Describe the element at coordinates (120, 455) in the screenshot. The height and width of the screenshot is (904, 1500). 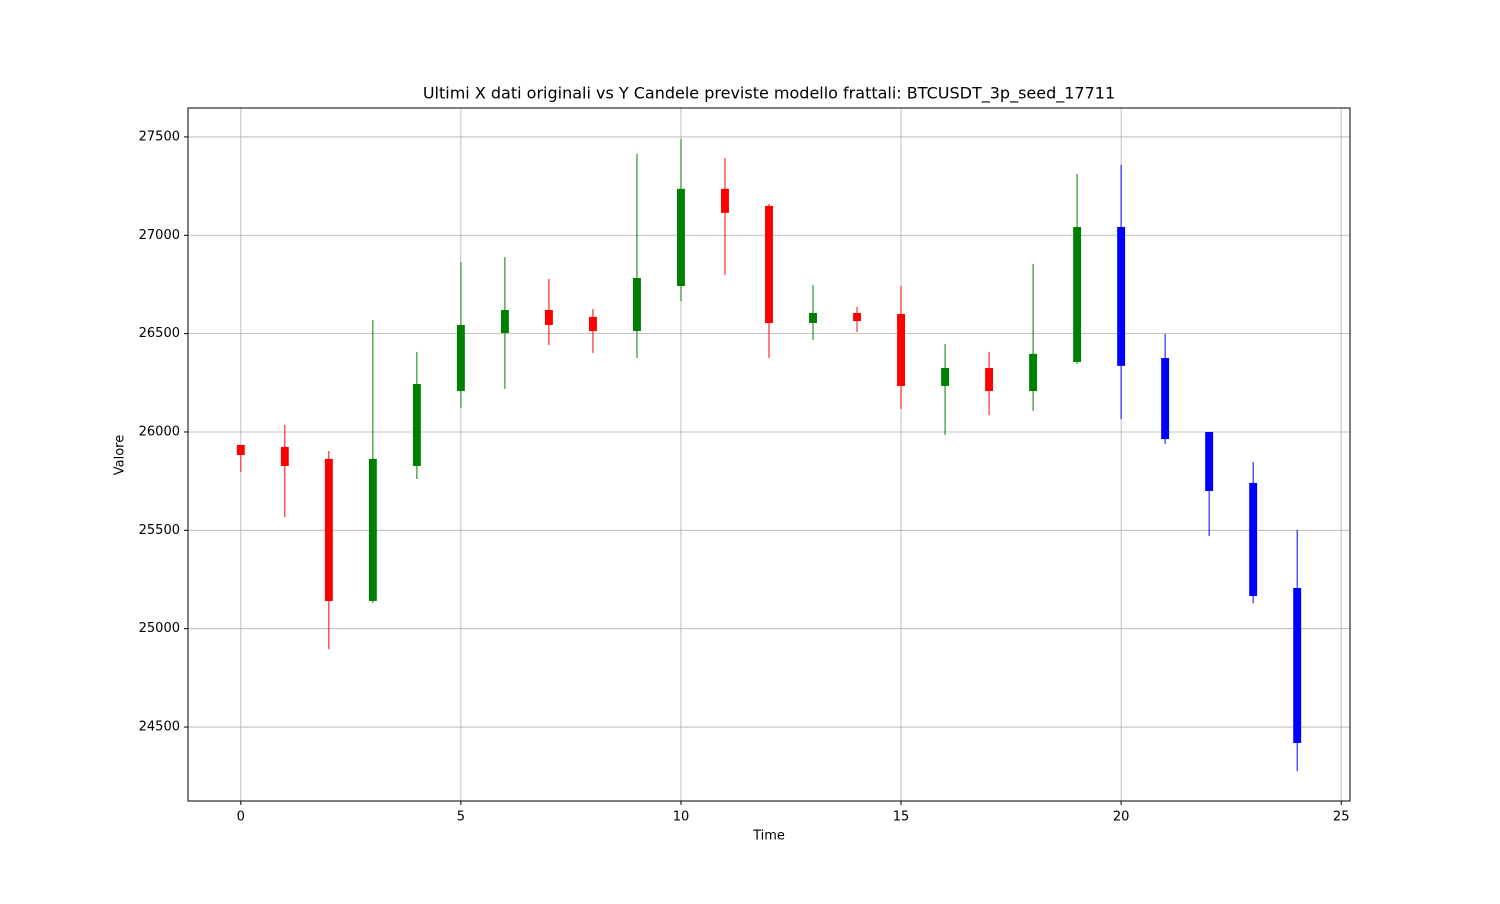
I see `y-axis-label: Valore` at that location.